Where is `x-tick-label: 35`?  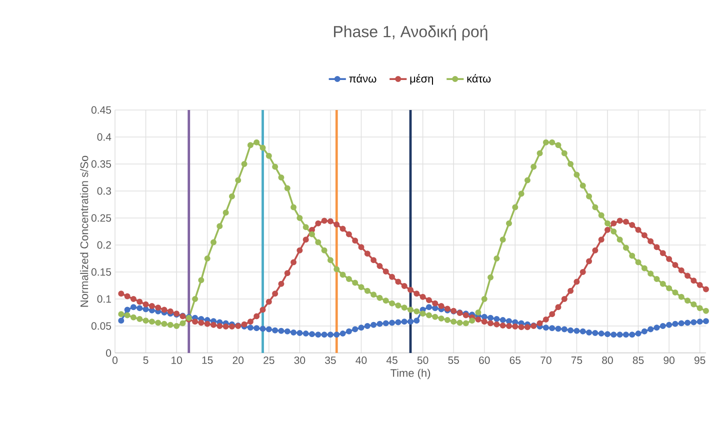
x-tick-label: 35 is located at coordinates (330, 360).